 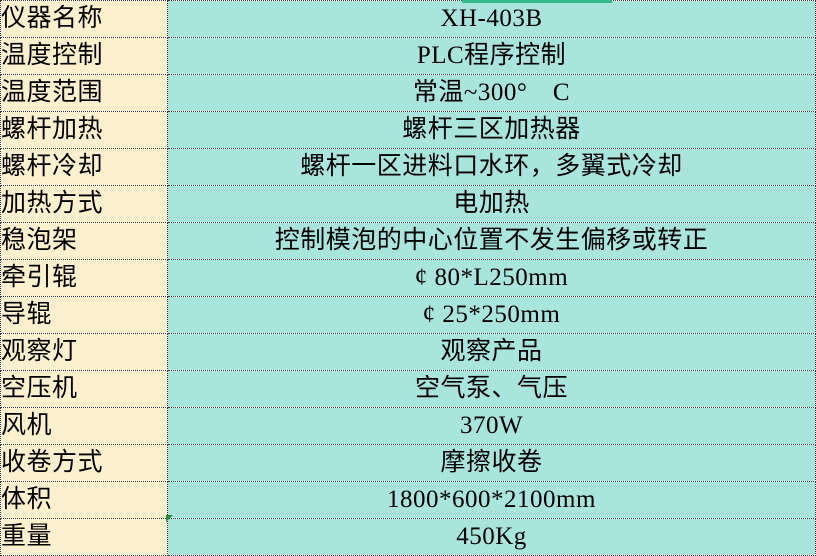 I want to click on spec-value-cell: XH-403B, so click(x=491, y=19).